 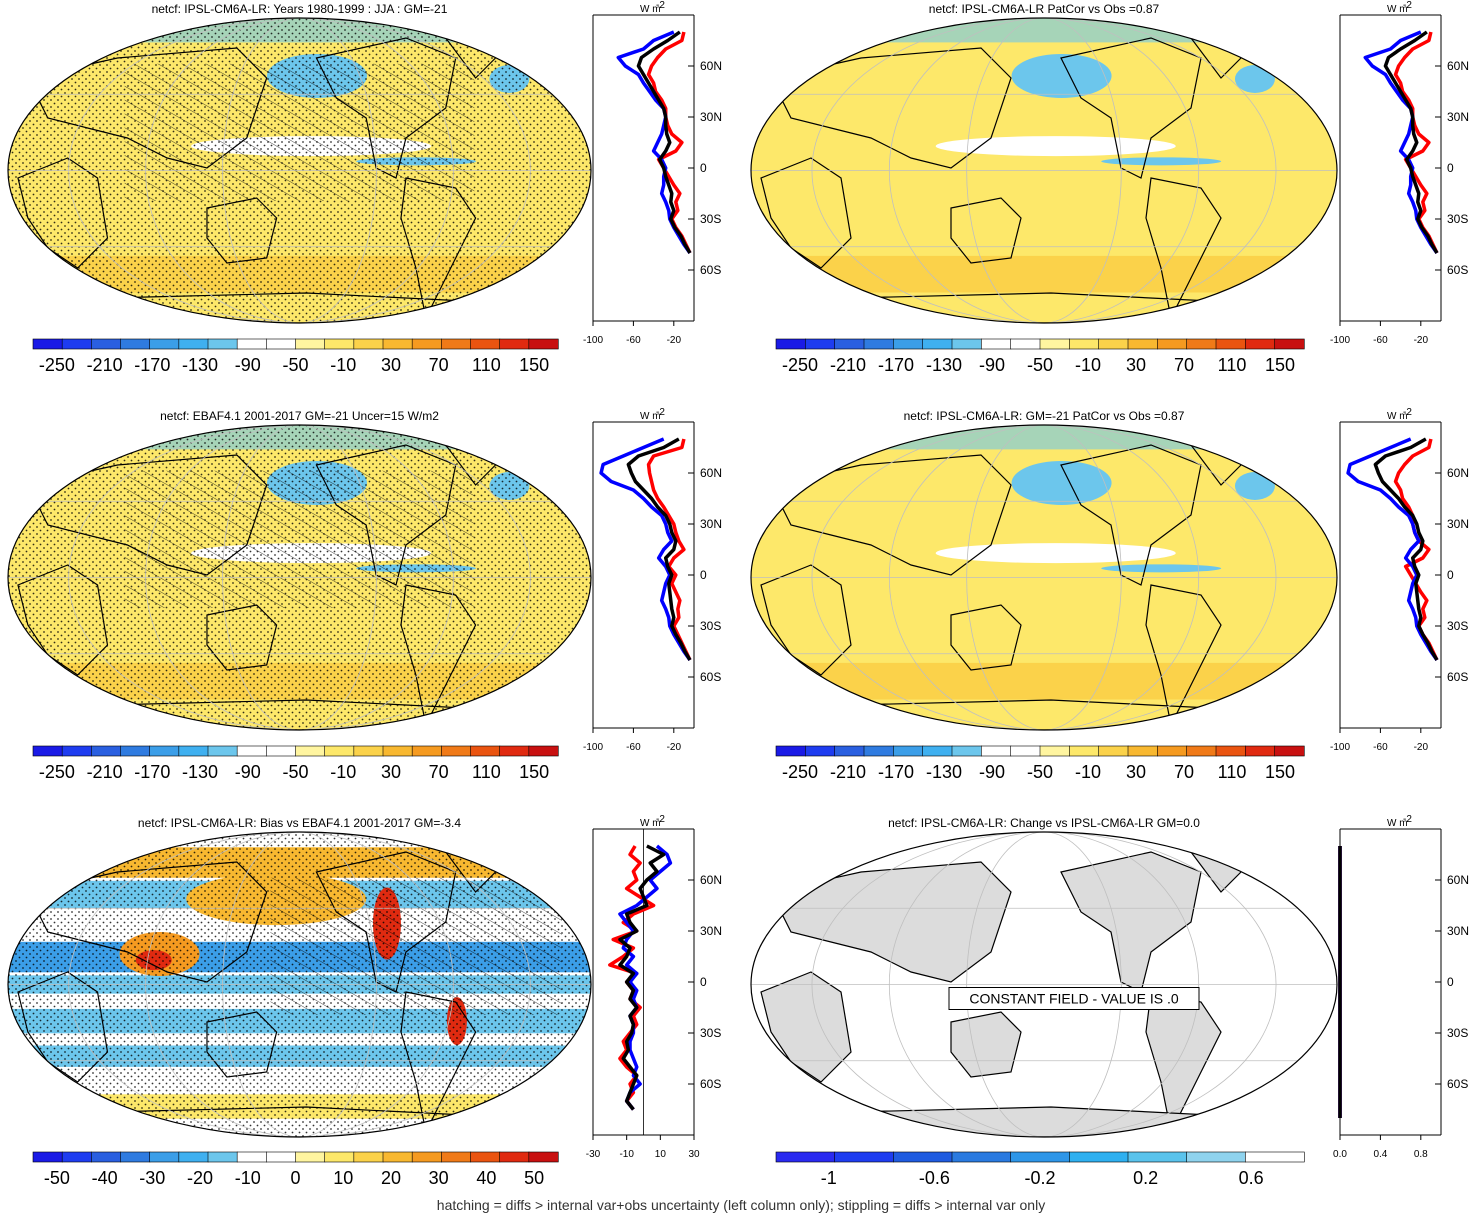 I want to click on profile-x-label: 0.0, so click(x=1340, y=1154).